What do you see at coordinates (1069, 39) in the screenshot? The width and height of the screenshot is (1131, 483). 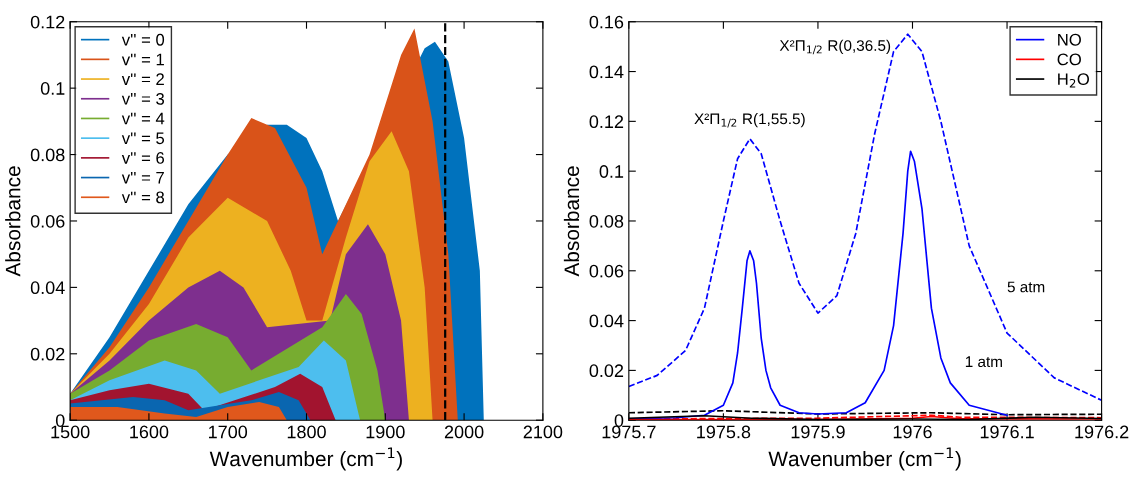 I see `legend-label: NO` at bounding box center [1069, 39].